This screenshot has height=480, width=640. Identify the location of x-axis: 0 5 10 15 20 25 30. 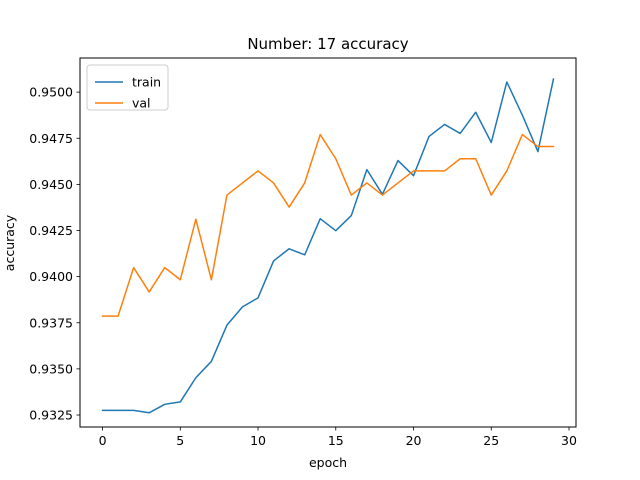
(338, 437).